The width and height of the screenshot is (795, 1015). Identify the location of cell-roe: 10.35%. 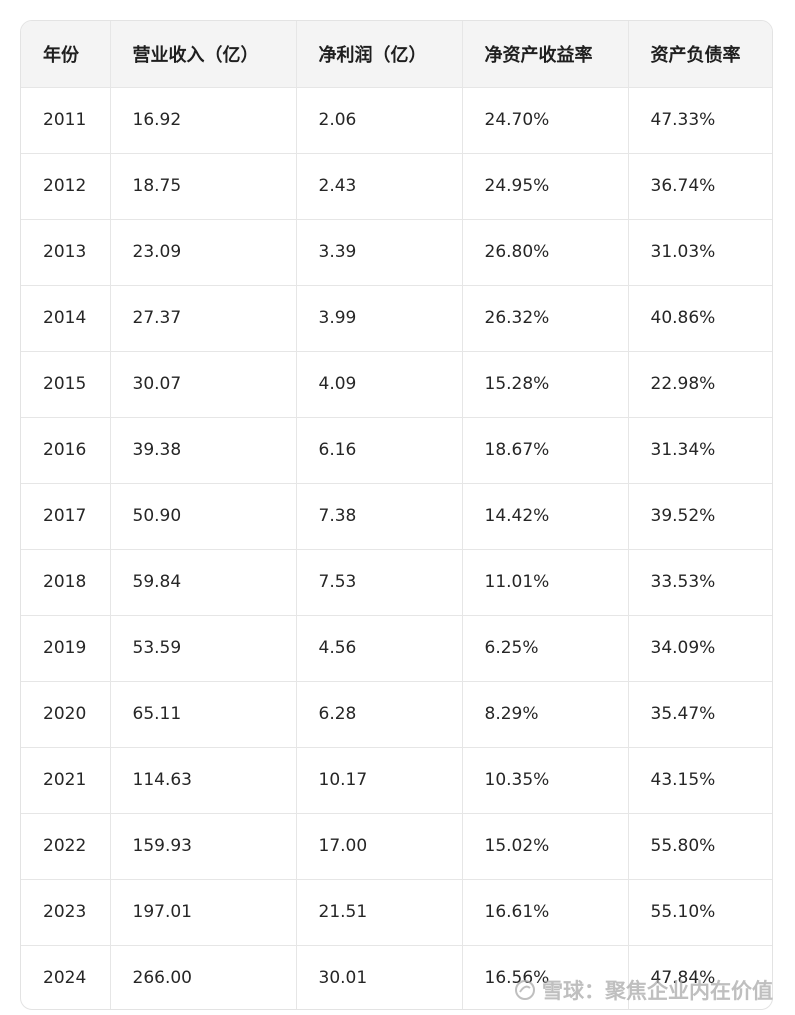
(545, 780).